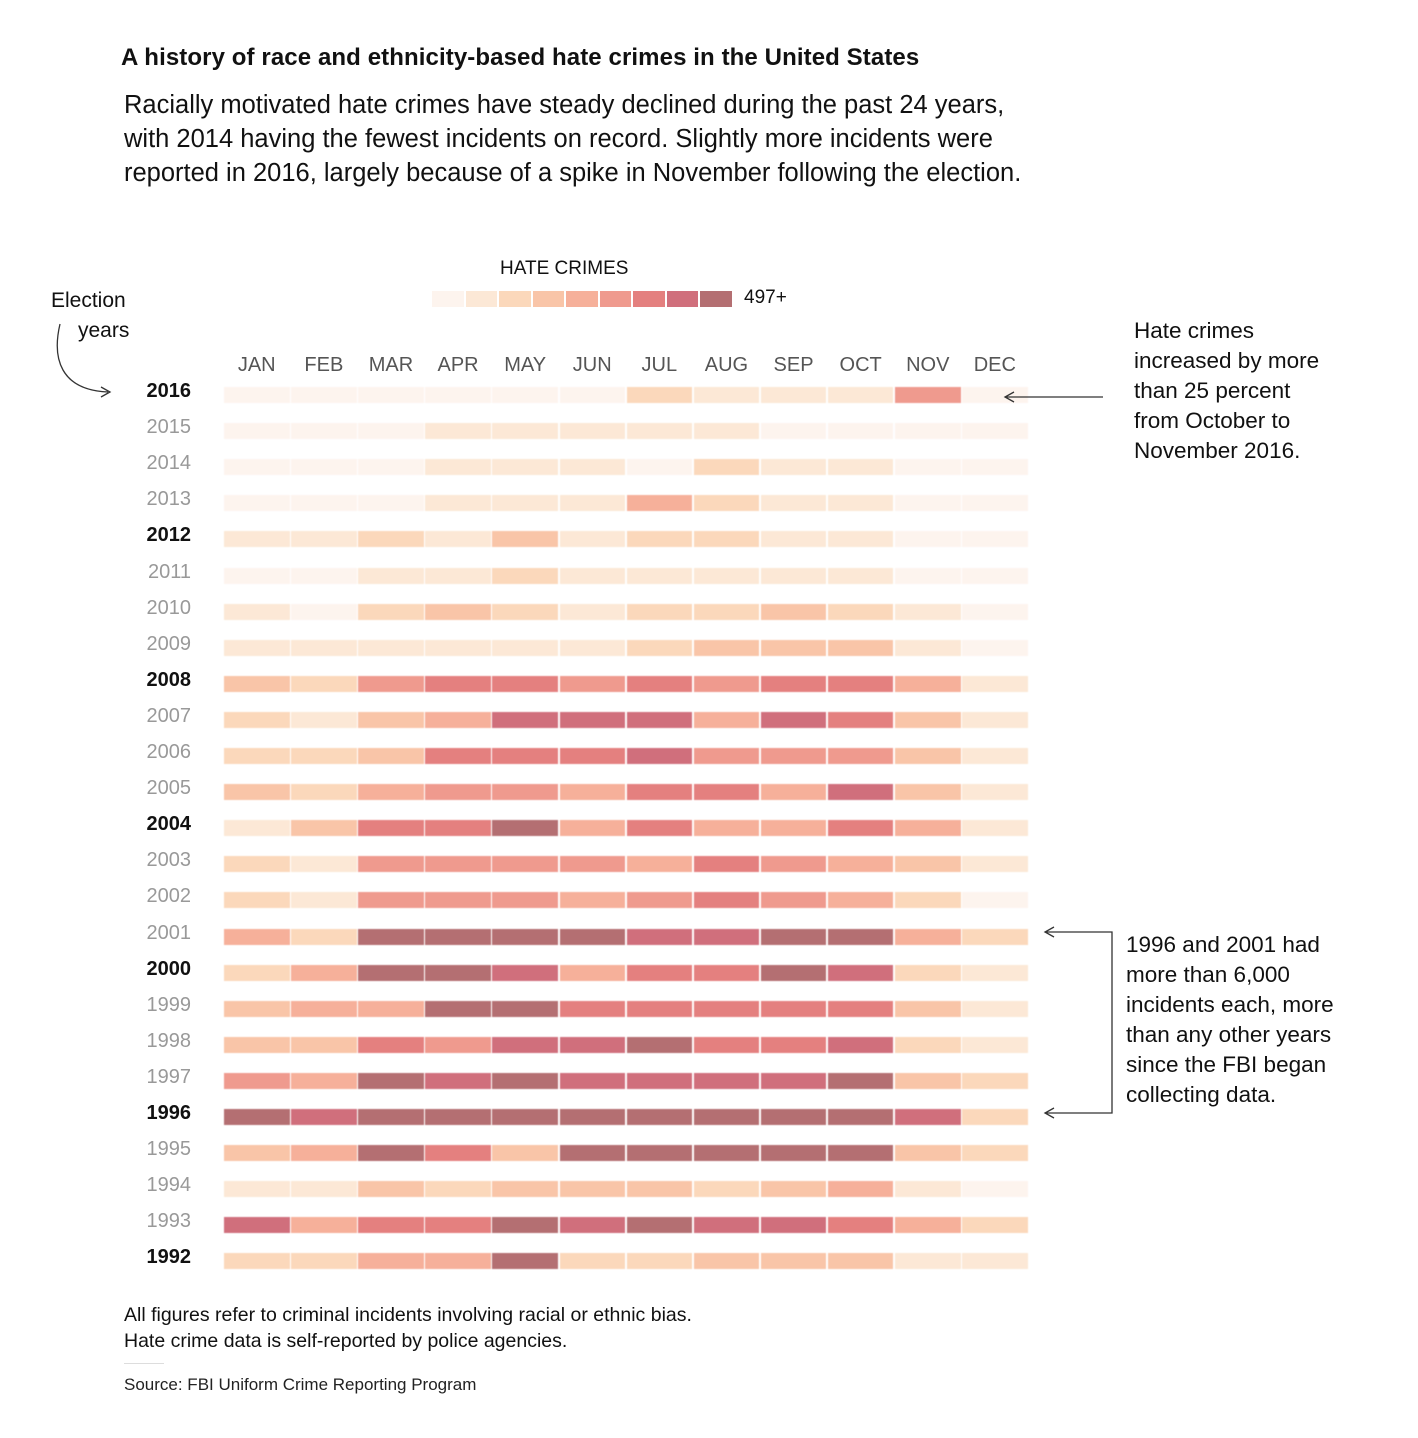 Image resolution: width=1418 pixels, height=1438 pixels. Describe the element at coordinates (169, 1185) in the screenshot. I see `year-tick-label: 1994` at that location.